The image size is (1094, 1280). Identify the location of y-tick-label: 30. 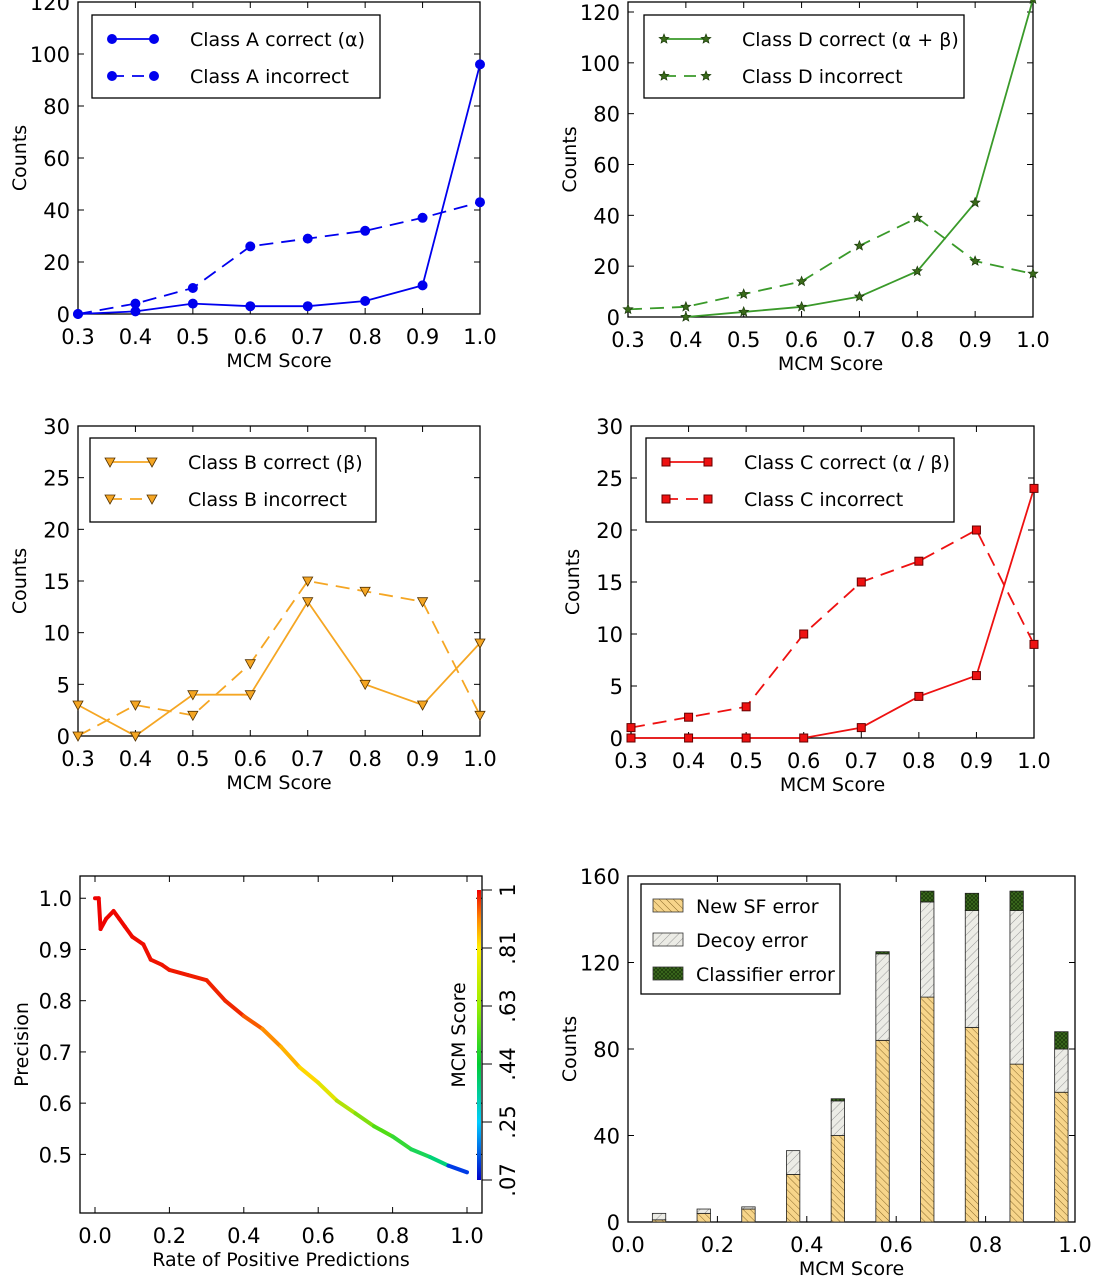
(609, 427).